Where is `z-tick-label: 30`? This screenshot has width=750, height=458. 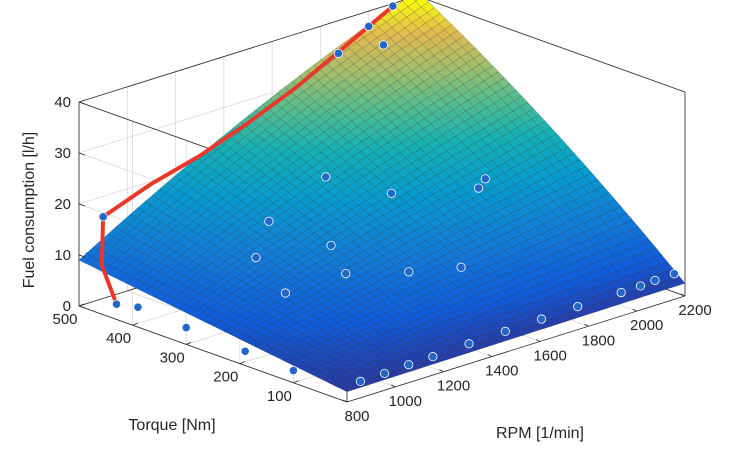
z-tick-label: 30 is located at coordinates (62, 153).